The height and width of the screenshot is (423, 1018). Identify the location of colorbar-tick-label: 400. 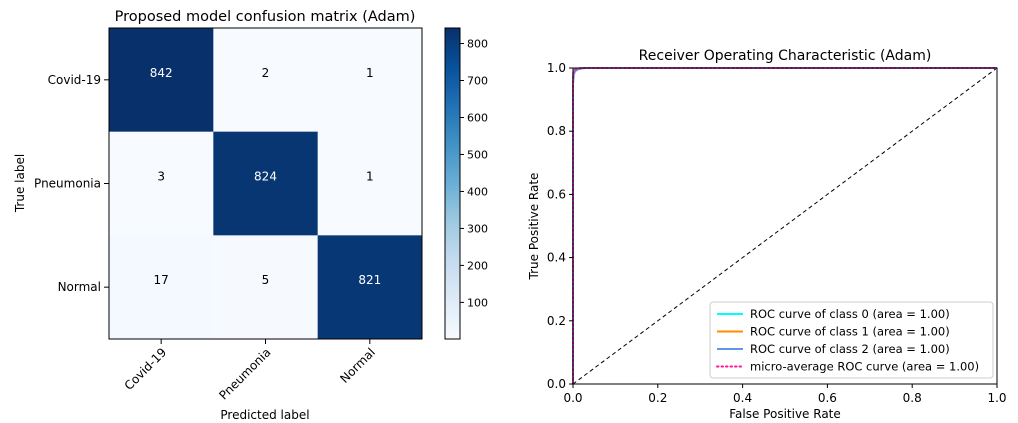
(477, 191).